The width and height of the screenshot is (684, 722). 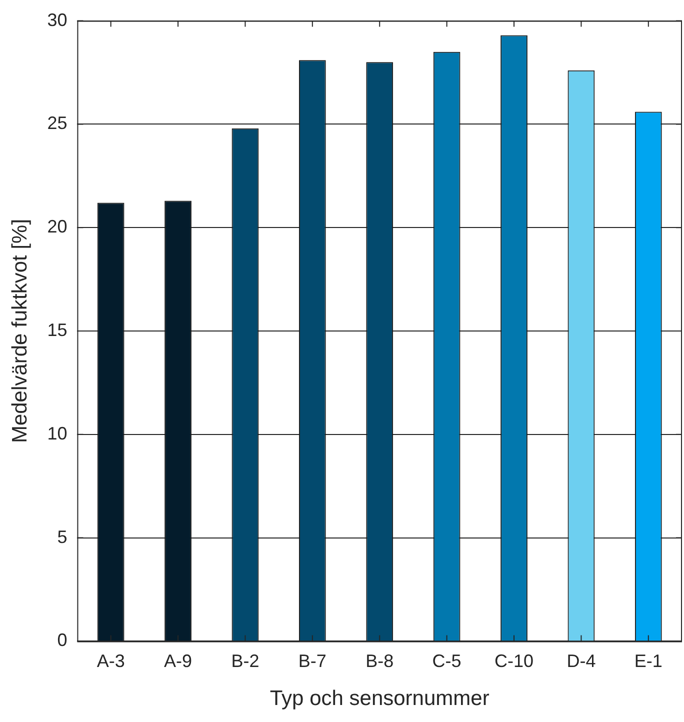 I want to click on x-axis-title: Typ och sensornummer, so click(x=380, y=698).